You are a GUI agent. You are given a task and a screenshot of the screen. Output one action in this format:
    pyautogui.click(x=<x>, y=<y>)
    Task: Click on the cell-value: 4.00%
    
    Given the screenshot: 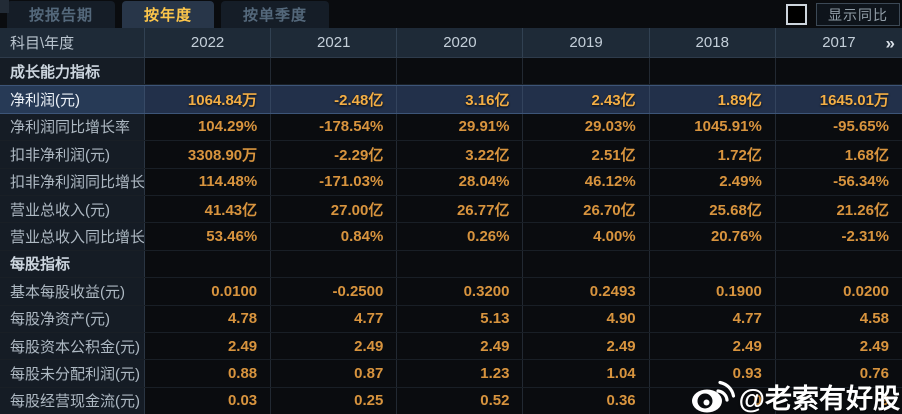 What is the action you would take?
    pyautogui.click(x=586, y=236)
    